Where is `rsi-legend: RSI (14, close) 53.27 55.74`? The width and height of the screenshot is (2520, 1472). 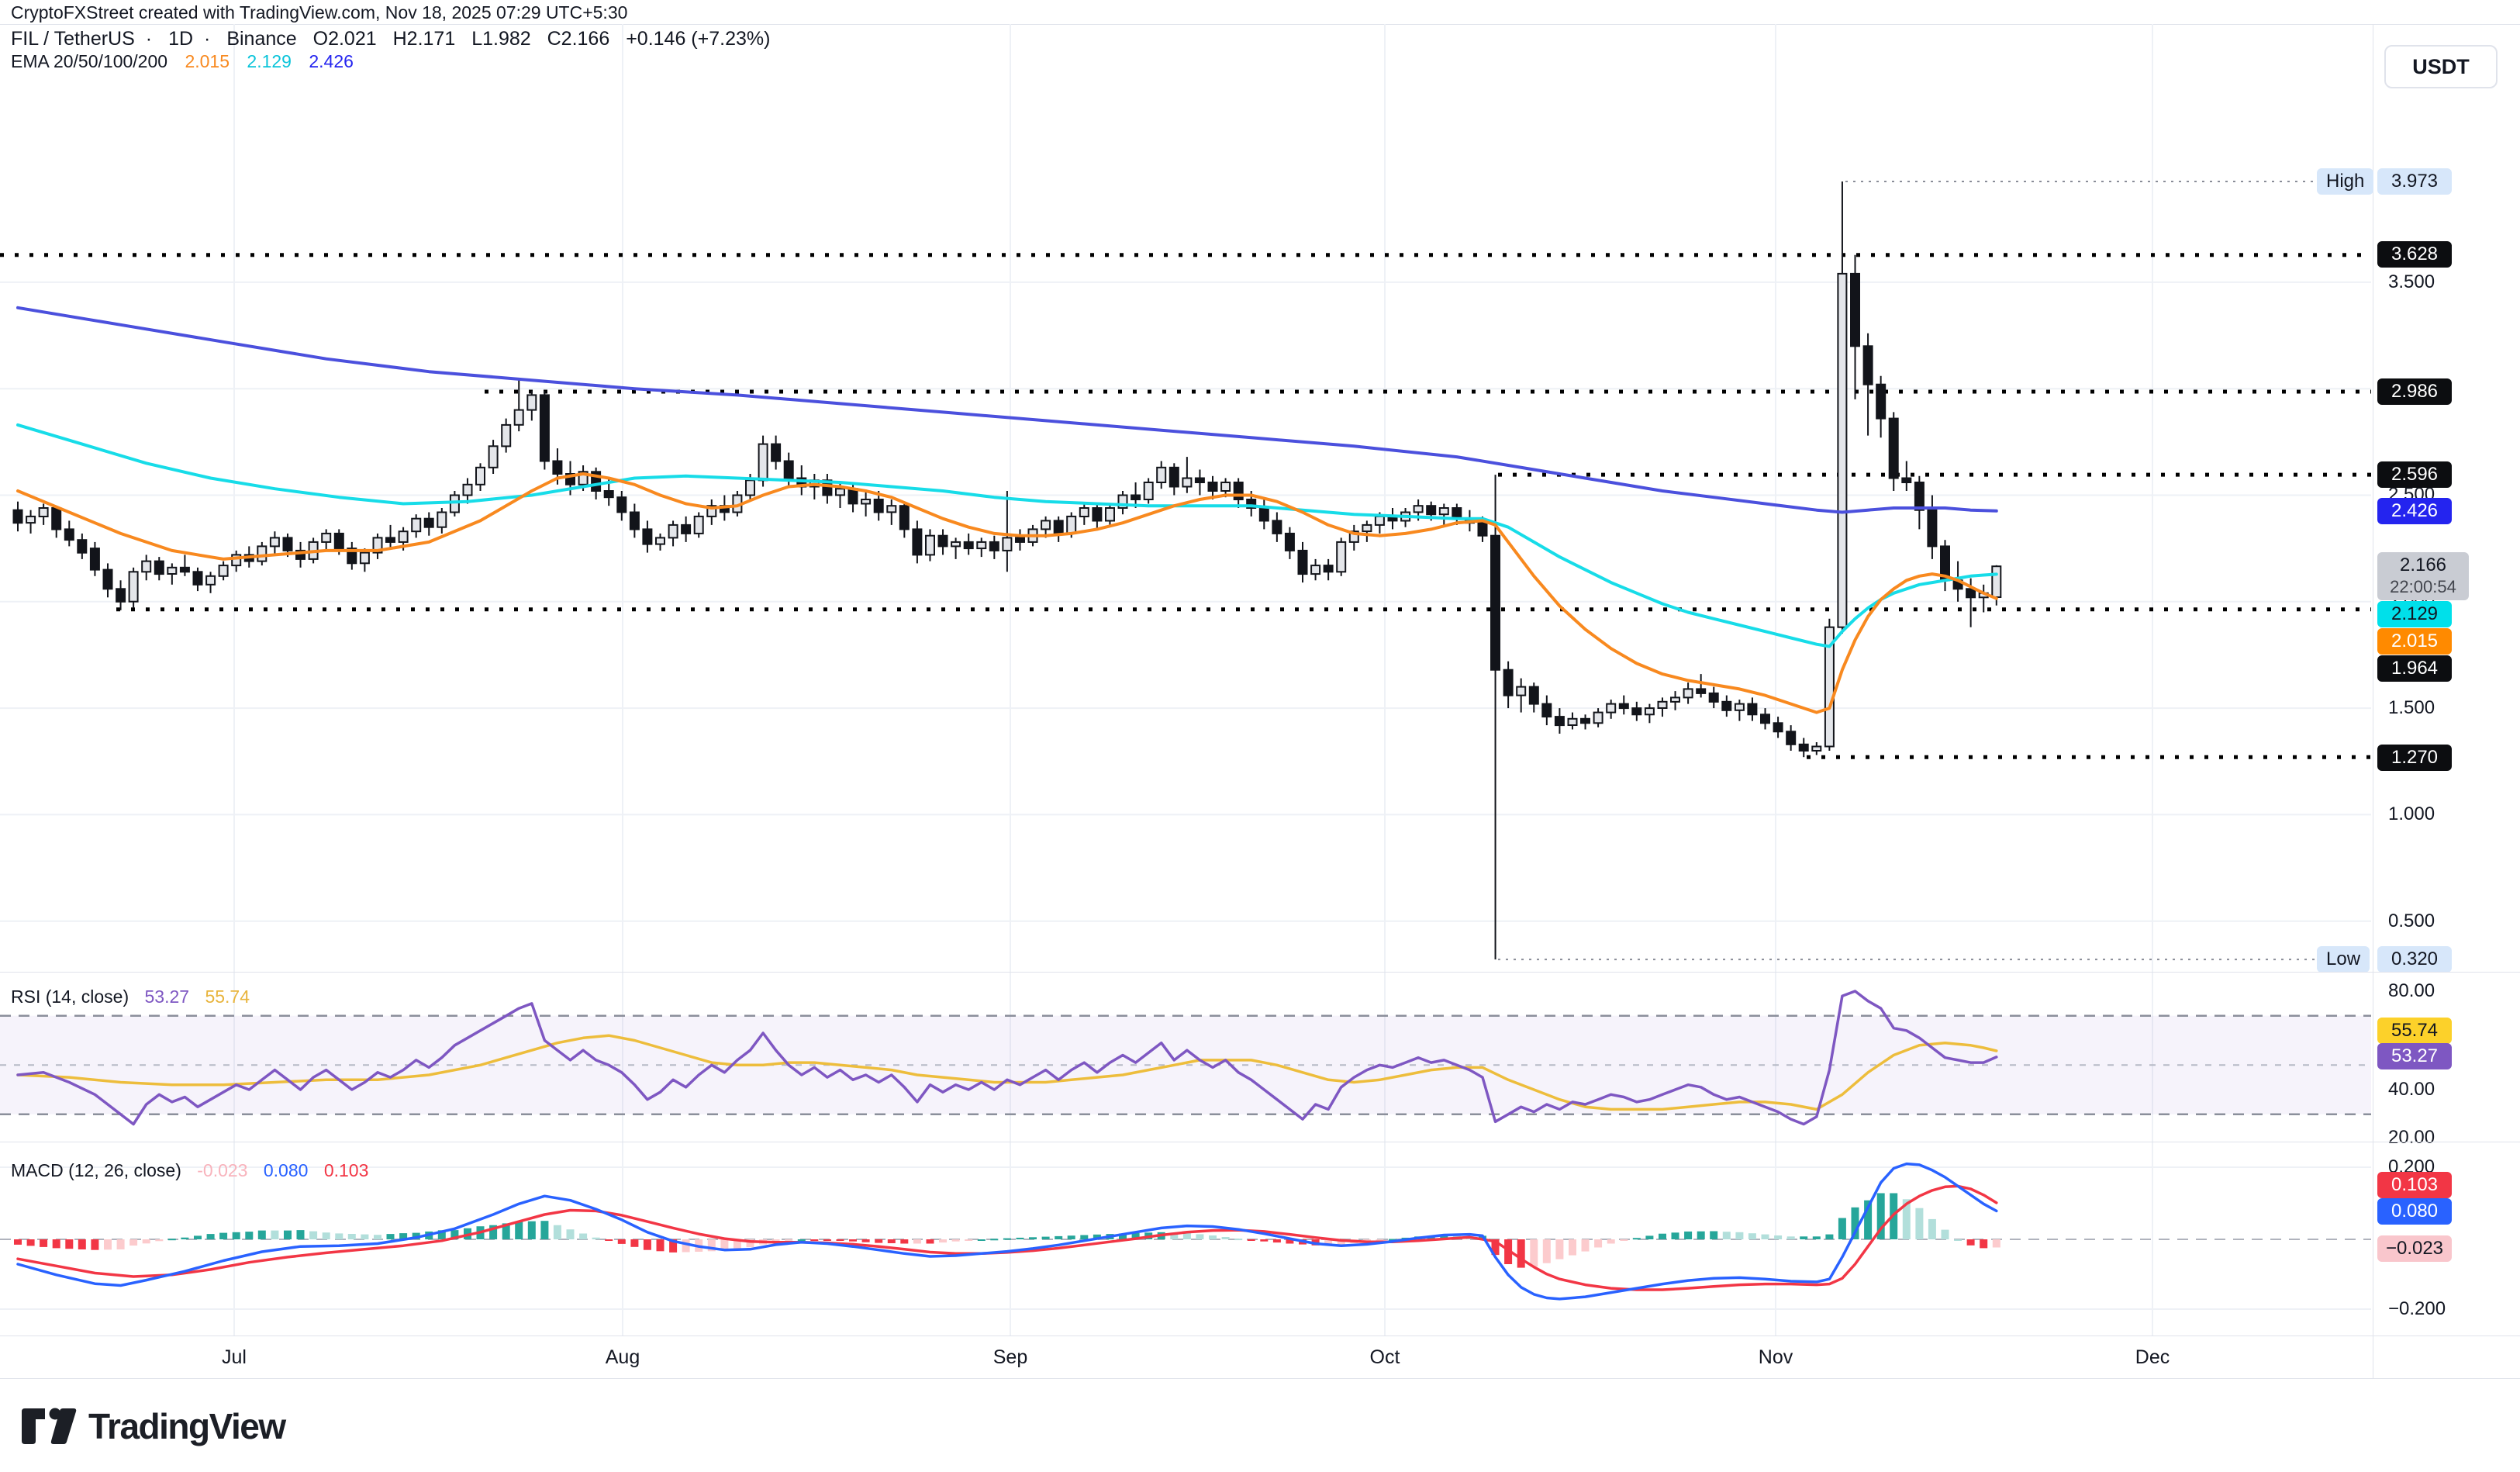 rsi-legend: RSI (14, close) 53.27 55.74 is located at coordinates (136, 997).